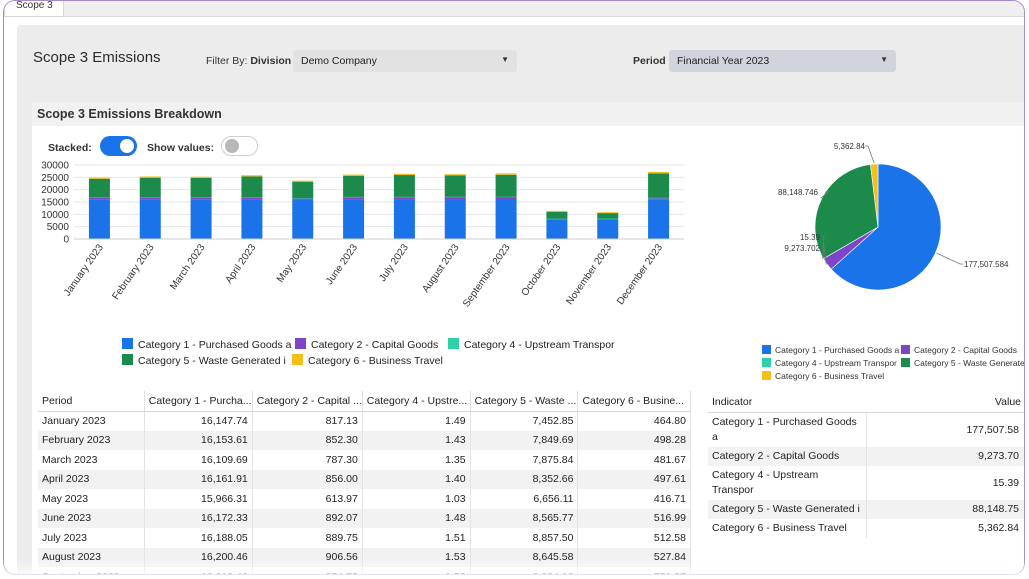  I want to click on legend-item: Category 4 - Upstream Transpor, so click(531, 344).